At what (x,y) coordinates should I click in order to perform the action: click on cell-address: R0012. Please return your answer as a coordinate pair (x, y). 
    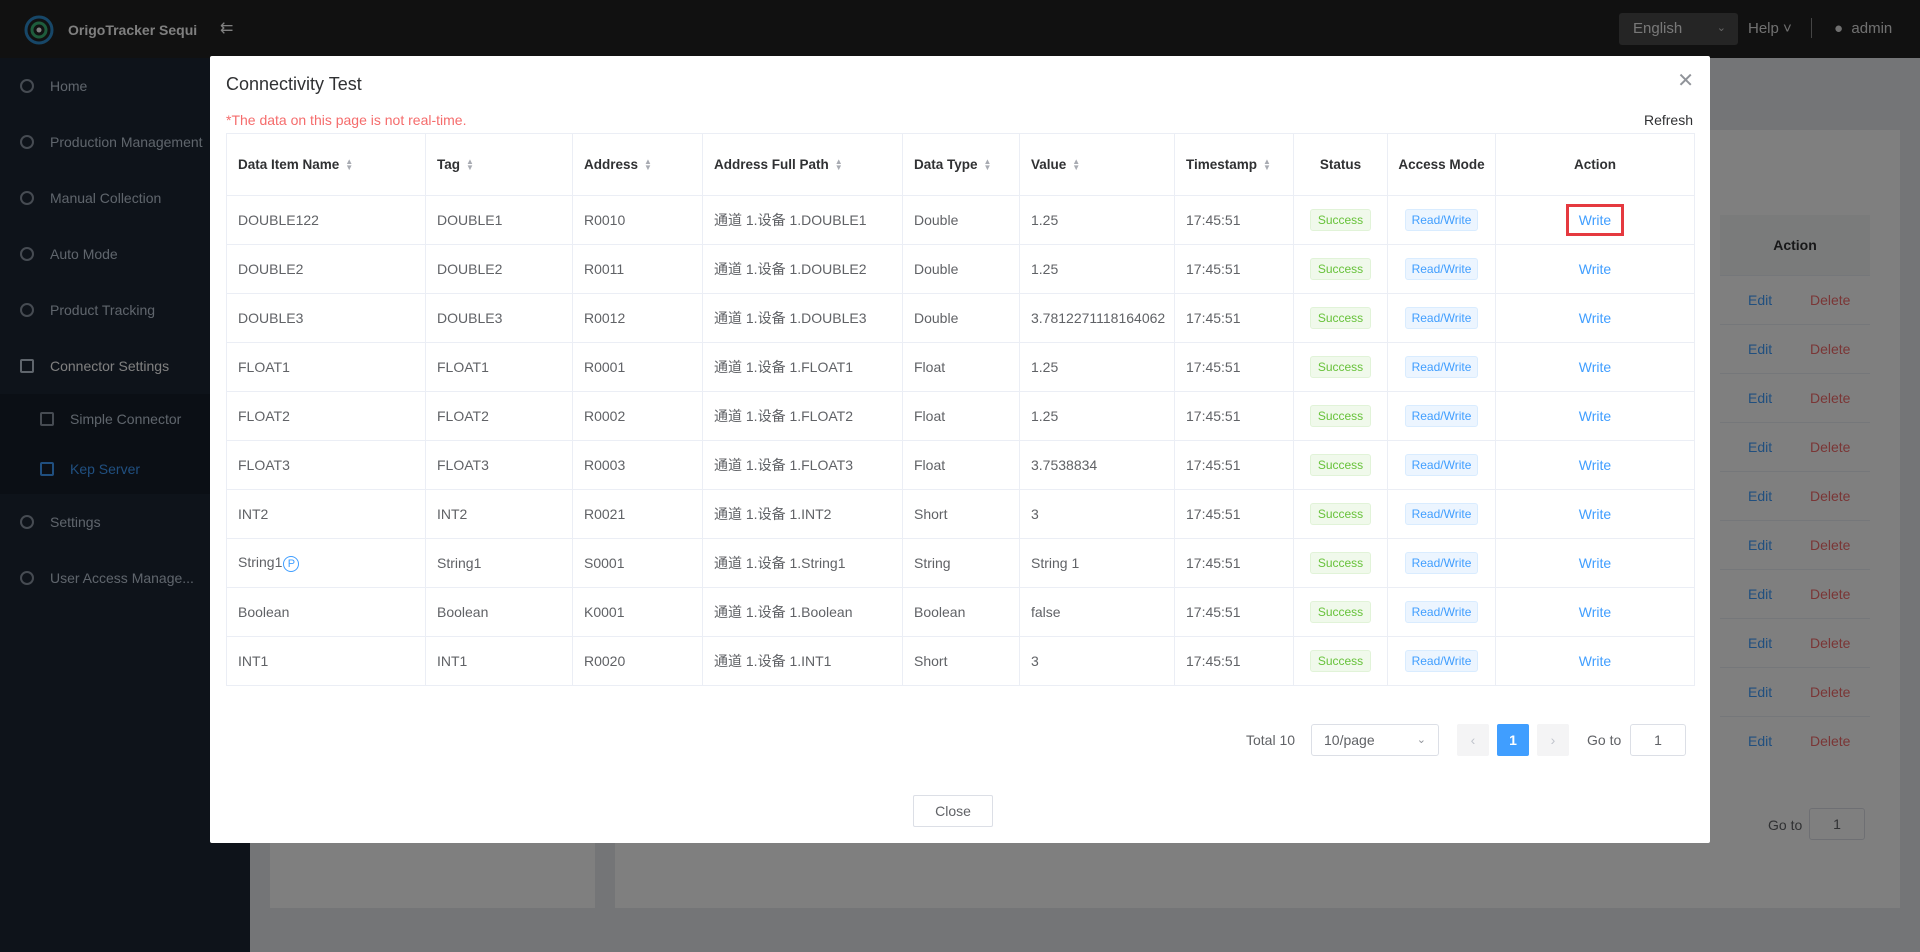
    Looking at the image, I should click on (637, 318).